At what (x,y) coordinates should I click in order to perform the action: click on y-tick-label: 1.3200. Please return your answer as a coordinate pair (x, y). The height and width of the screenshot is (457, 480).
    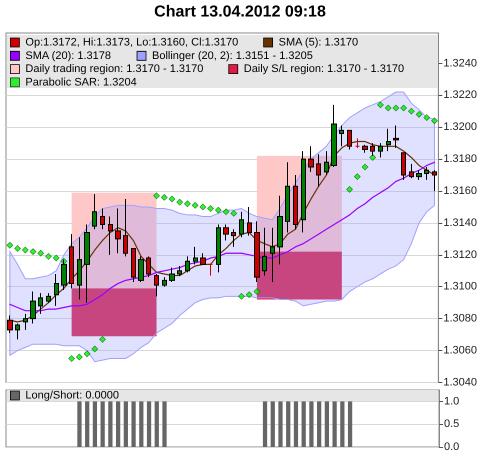
    Looking at the image, I should click on (460, 127).